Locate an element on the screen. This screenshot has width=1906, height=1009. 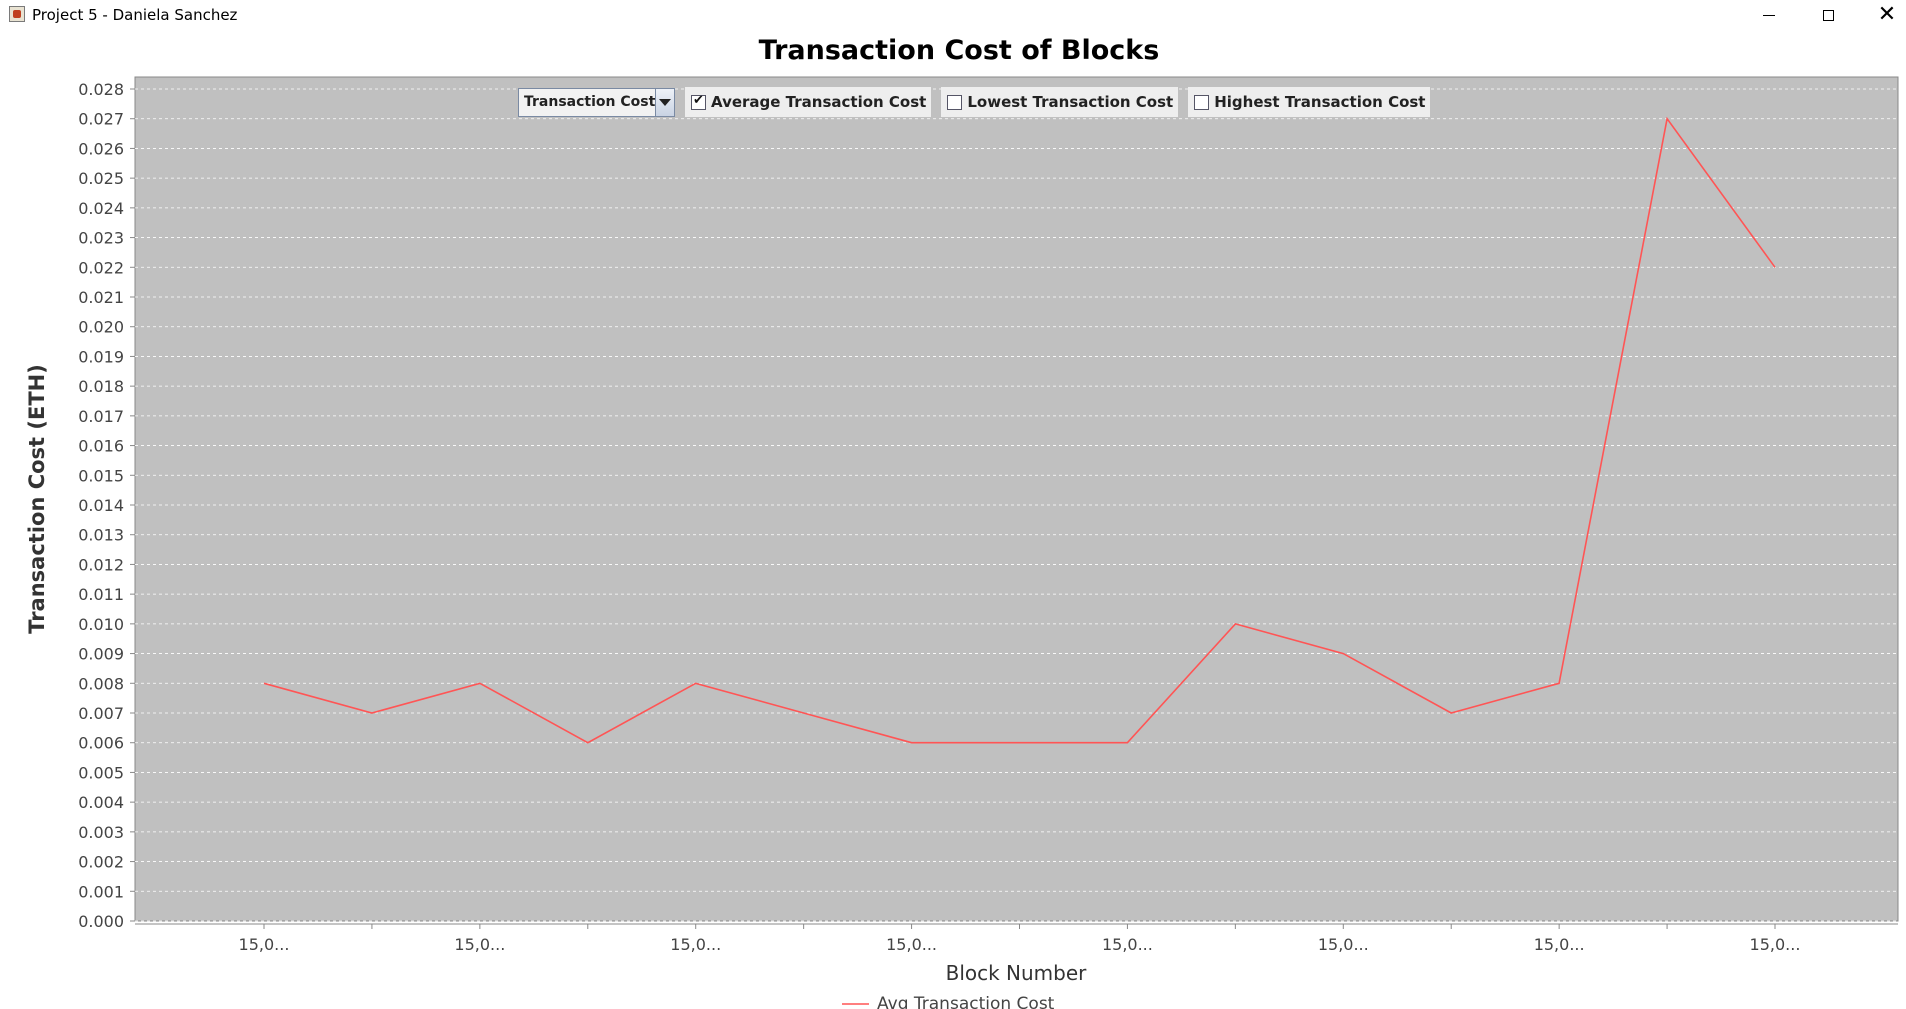
y-tick-label: 0.006 is located at coordinates (101, 743).